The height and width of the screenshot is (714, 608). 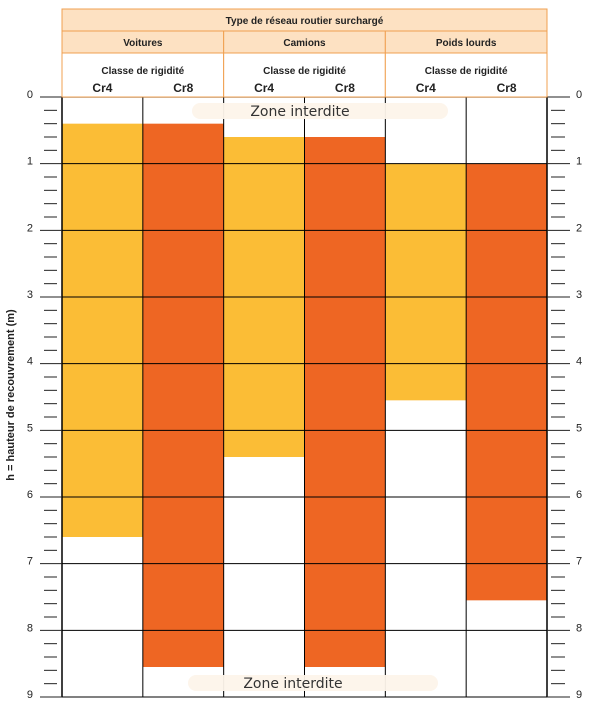 I want to click on left-tick-label-7: 7, so click(x=30, y=562).